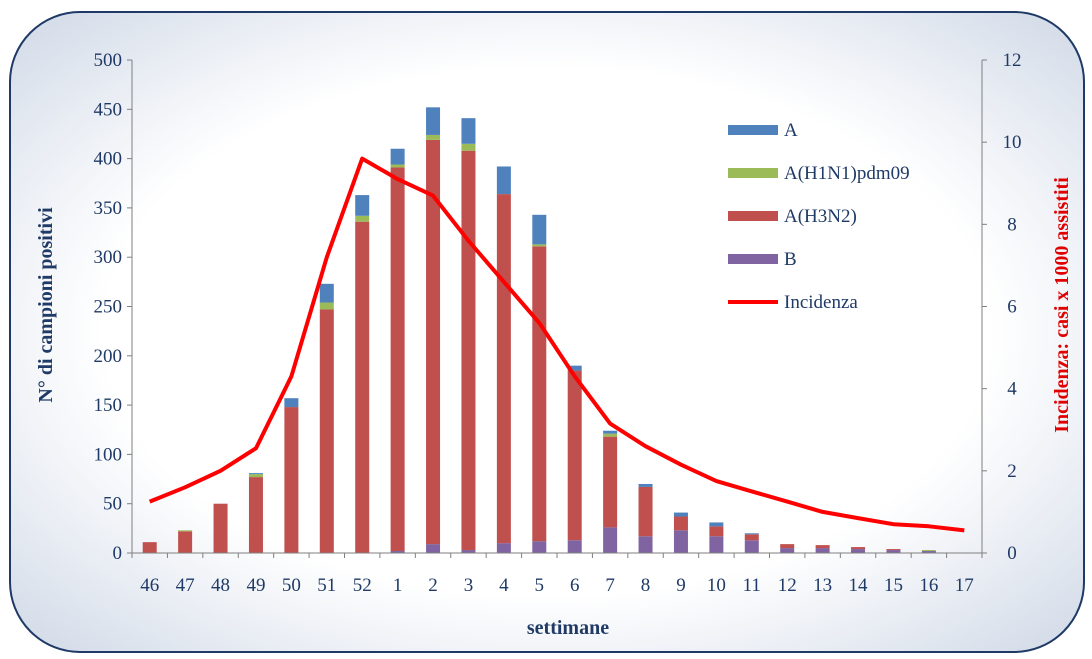 The height and width of the screenshot is (659, 1092). Describe the element at coordinates (1012, 224) in the screenshot. I see `right-tick-label: 8` at that location.